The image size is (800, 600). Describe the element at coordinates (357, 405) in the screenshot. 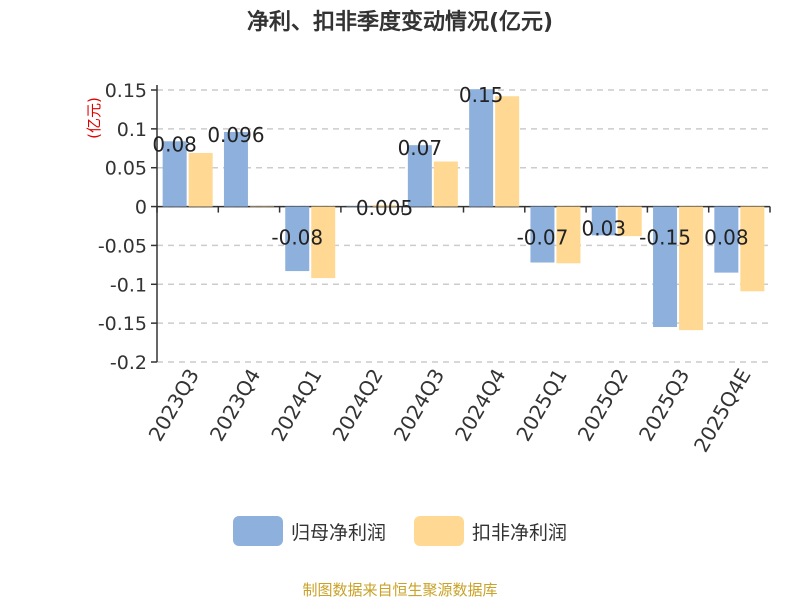

I see `x-tick-label: 2024Q2` at that location.